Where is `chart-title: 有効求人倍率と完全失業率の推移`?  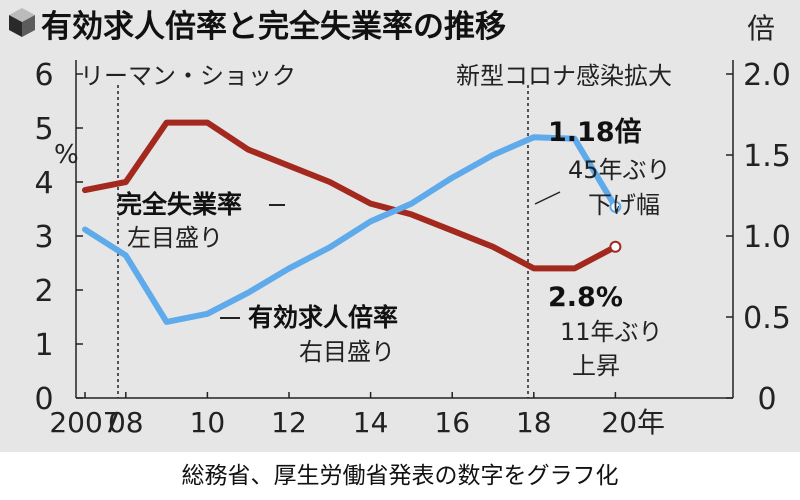
chart-title: 有効求人倍率と完全失業率の推移 is located at coordinates (273, 27).